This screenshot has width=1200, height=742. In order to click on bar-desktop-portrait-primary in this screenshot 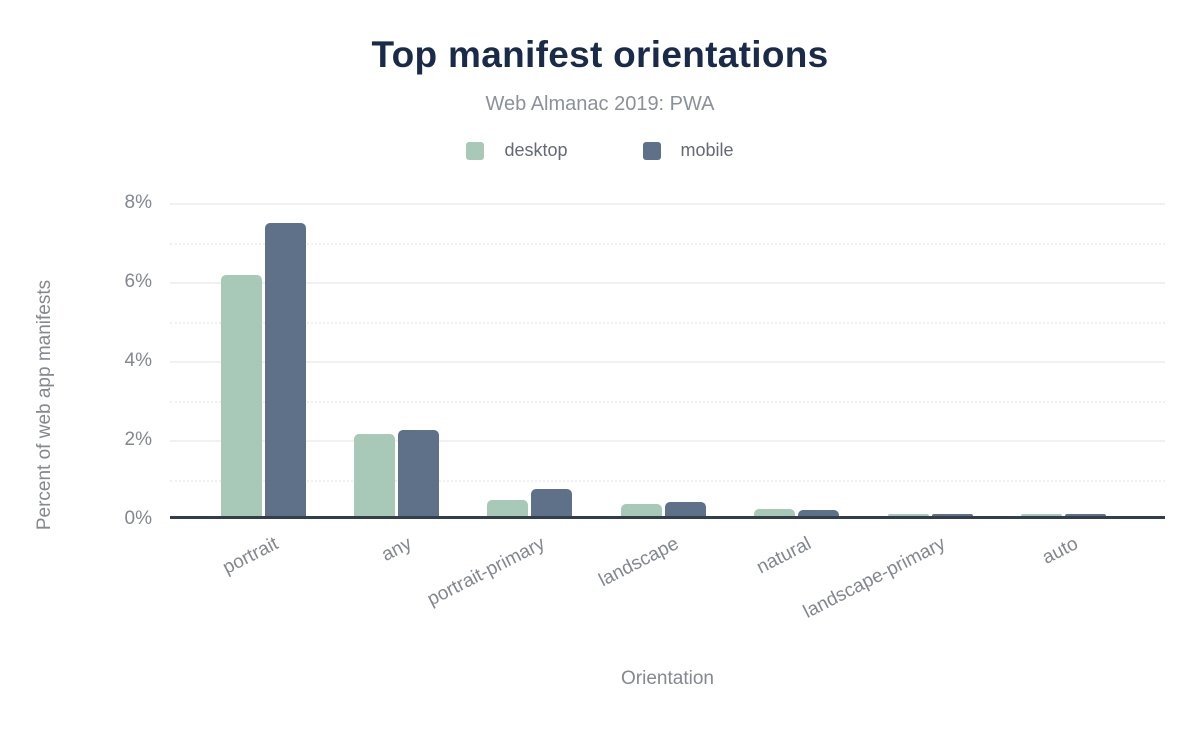, I will do `click(508, 508)`.